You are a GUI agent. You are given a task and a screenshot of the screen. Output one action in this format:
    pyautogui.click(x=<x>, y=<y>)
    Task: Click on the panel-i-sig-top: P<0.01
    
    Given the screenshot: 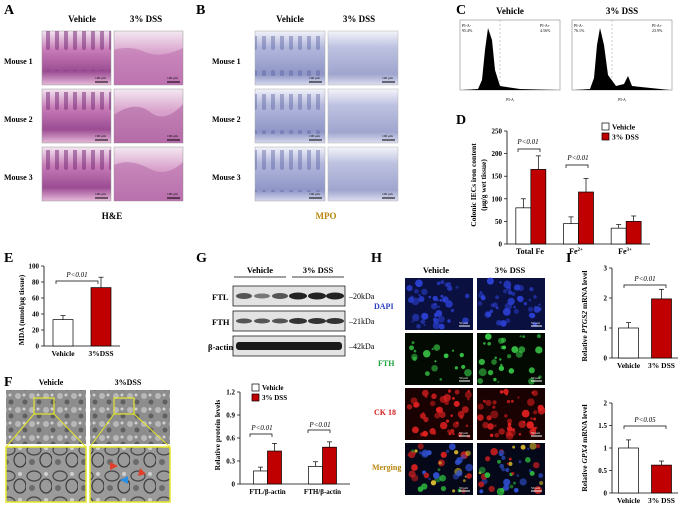 What is the action you would take?
    pyautogui.click(x=644, y=279)
    